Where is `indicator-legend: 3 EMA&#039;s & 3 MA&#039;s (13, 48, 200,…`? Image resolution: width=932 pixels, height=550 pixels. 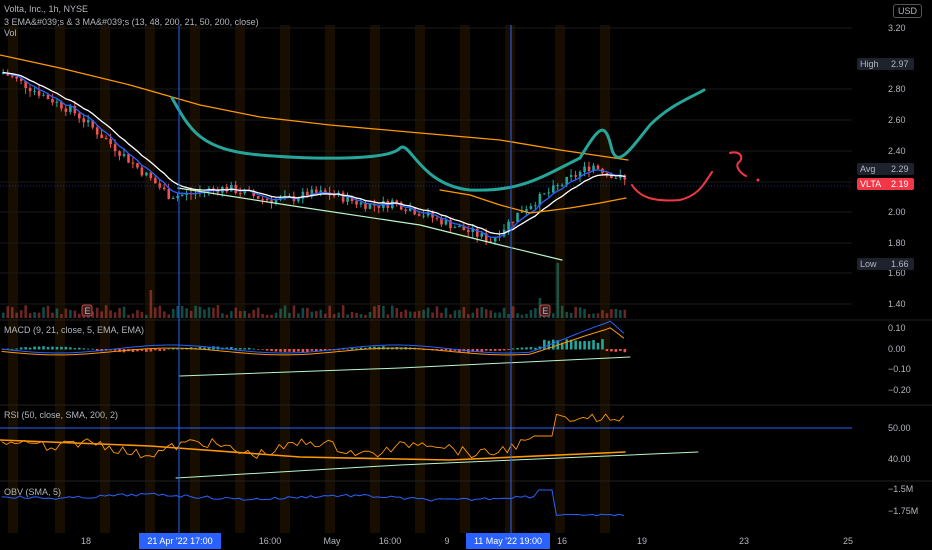
indicator-legend: 3 EMA&#039;s & 3 MA&#039;s (13, 48, 200,… is located at coordinates (131, 22).